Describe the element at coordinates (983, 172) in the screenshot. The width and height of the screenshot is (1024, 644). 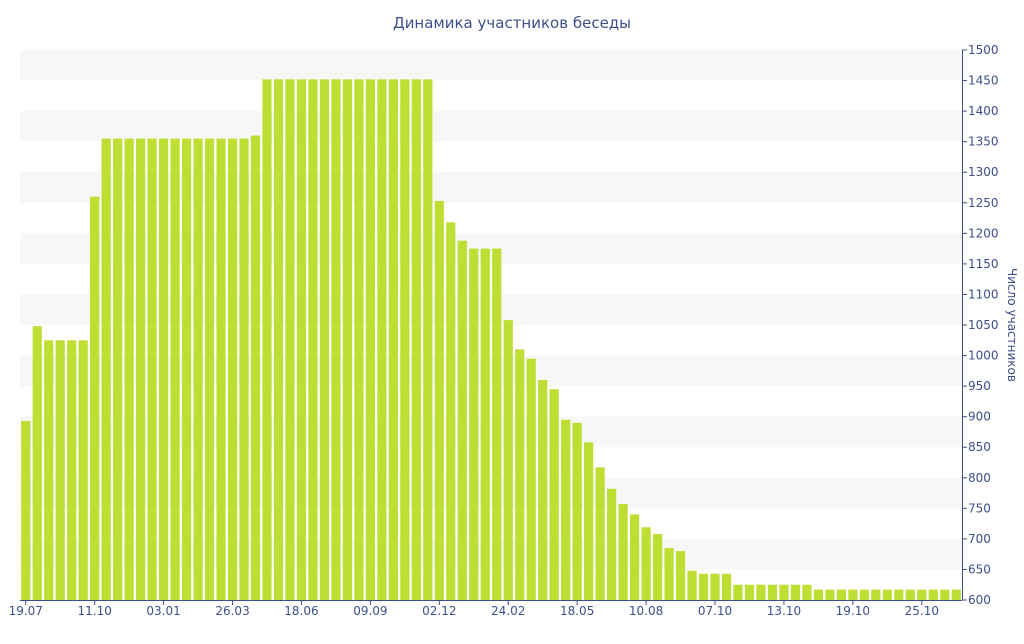
I see `y-tick-label: 1300` at that location.